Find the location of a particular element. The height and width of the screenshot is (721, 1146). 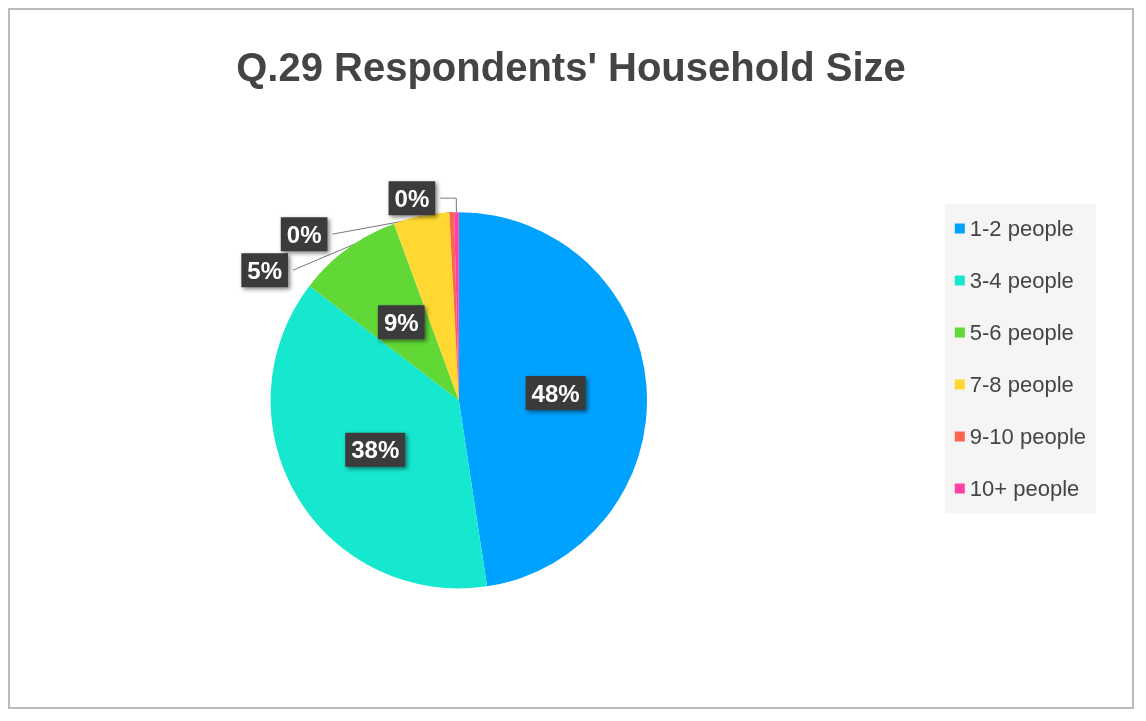

legend-label: 10+ people is located at coordinates (1024, 488).